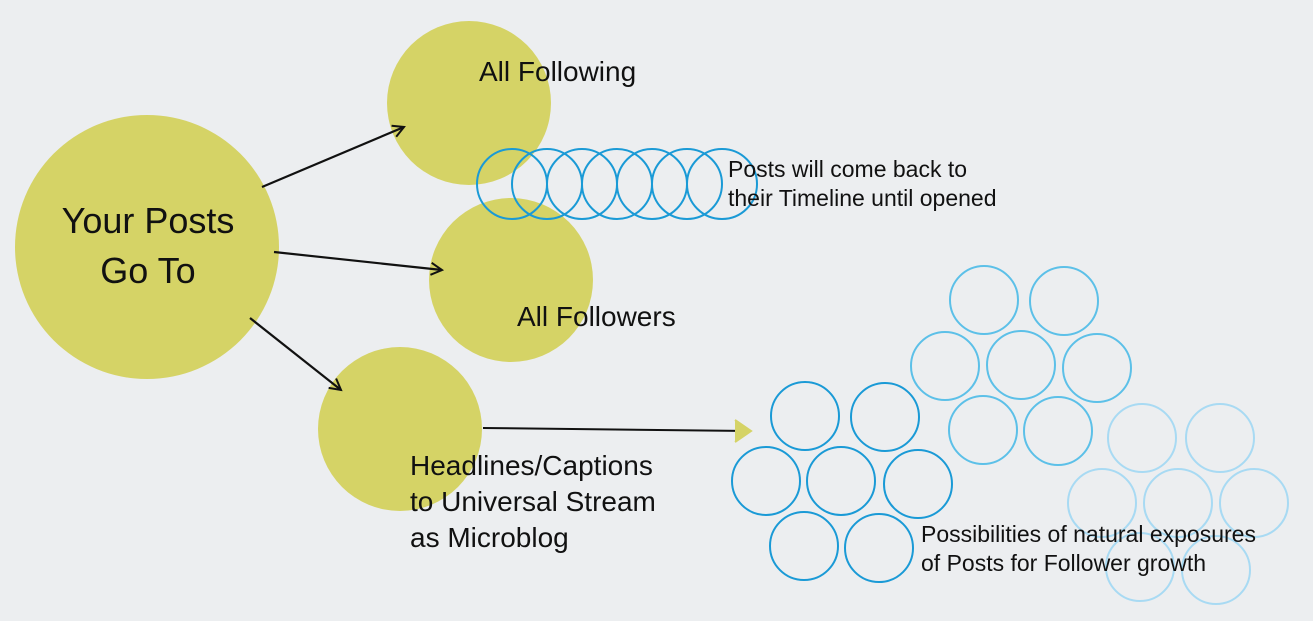  What do you see at coordinates (332, 158) in the screenshot?
I see `arrow-to-following` at bounding box center [332, 158].